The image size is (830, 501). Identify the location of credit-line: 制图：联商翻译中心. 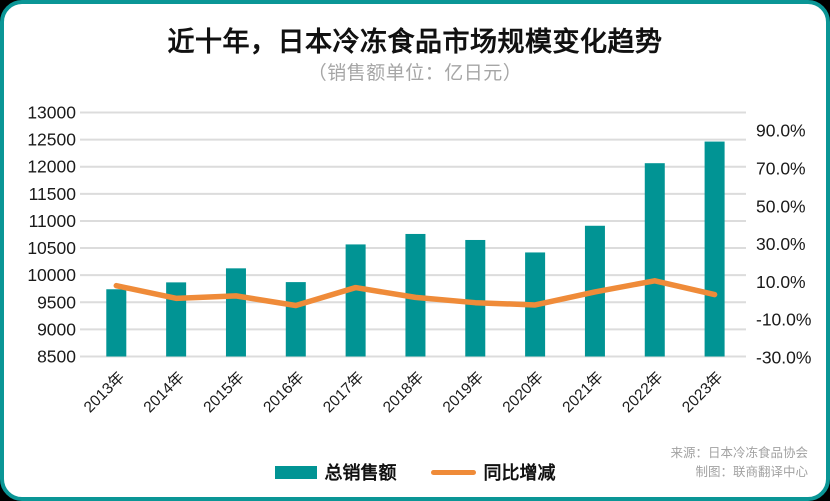
(751, 472).